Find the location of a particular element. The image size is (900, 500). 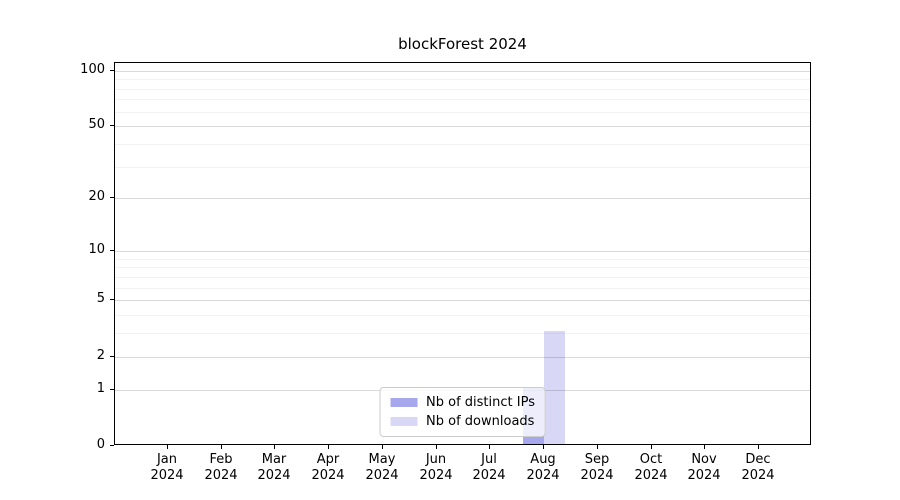

legend-item-distinct-ips: Nb of distinct IPs is located at coordinates (462, 402).